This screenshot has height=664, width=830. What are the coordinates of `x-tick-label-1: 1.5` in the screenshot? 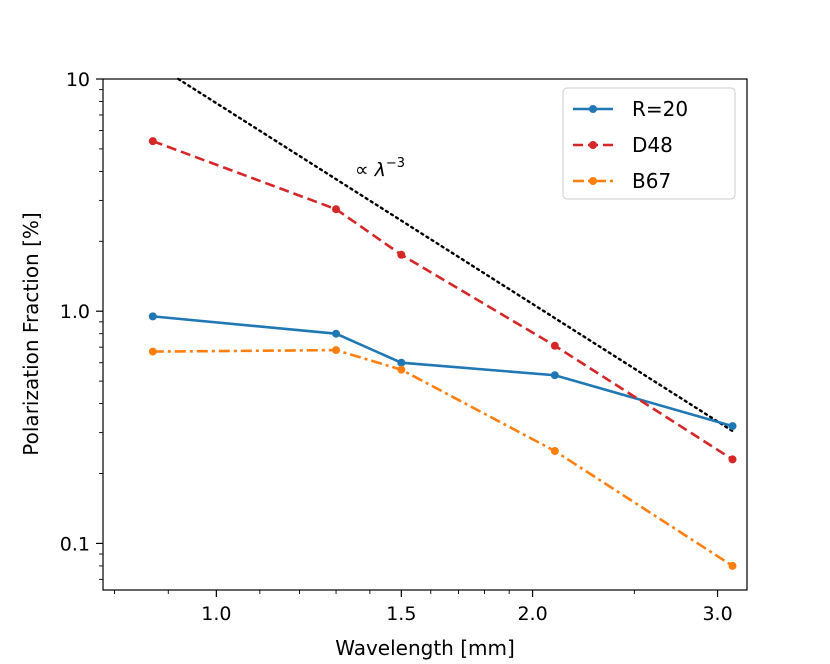 It's located at (401, 614).